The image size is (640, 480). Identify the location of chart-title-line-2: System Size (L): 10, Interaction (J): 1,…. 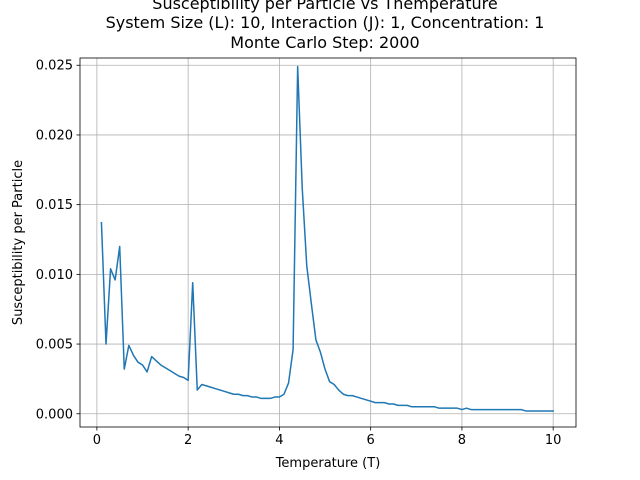
(325, 22).